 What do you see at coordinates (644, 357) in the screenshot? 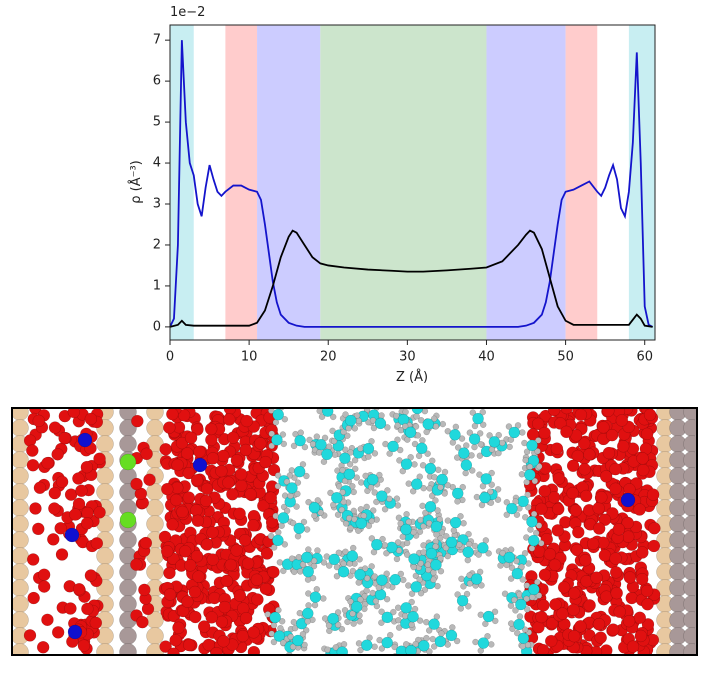
I see `x-tick-label: 60` at bounding box center [644, 357].